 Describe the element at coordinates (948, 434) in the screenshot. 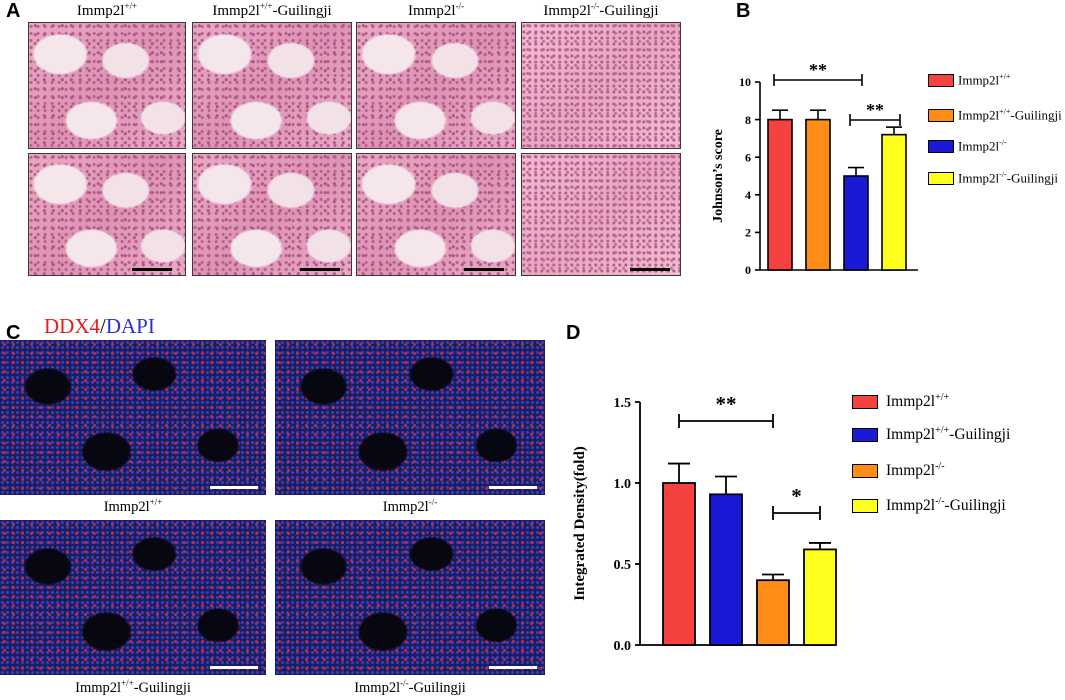

I see `legend-d-label-2: Immp2l+/+-Guilingji` at that location.